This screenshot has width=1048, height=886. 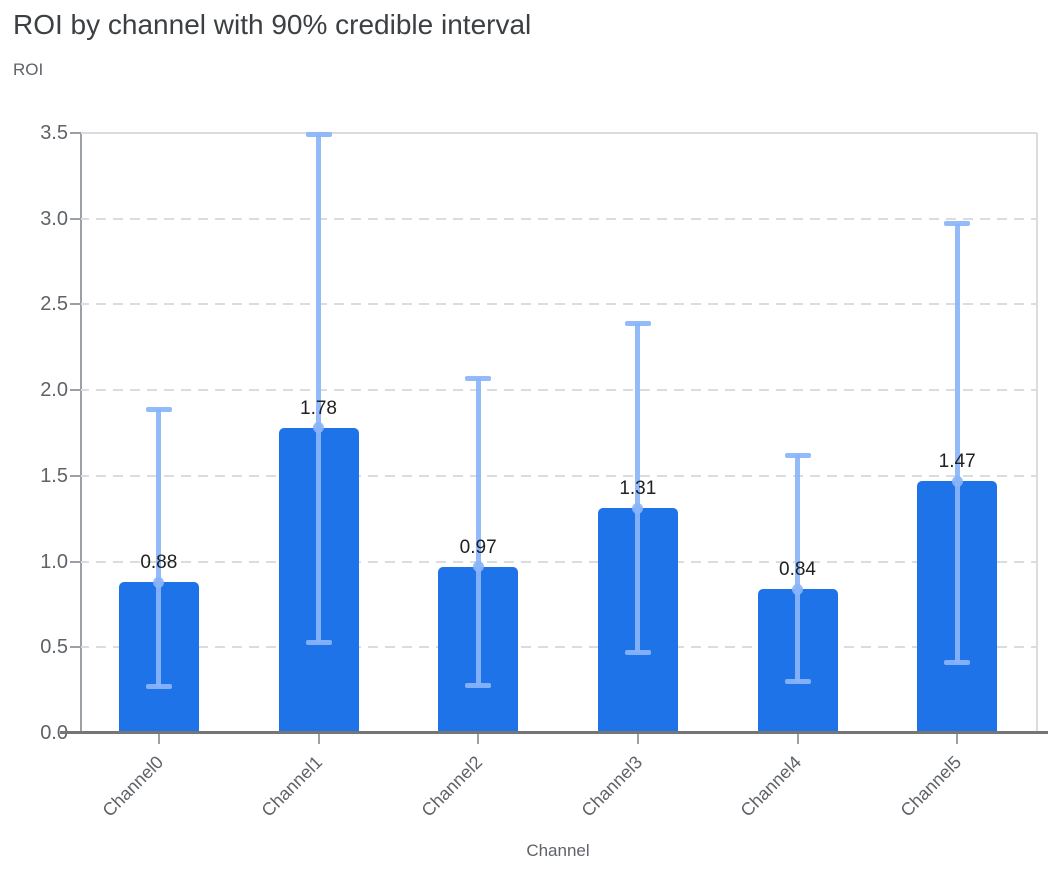 I want to click on gridline-2.0, so click(x=558, y=390).